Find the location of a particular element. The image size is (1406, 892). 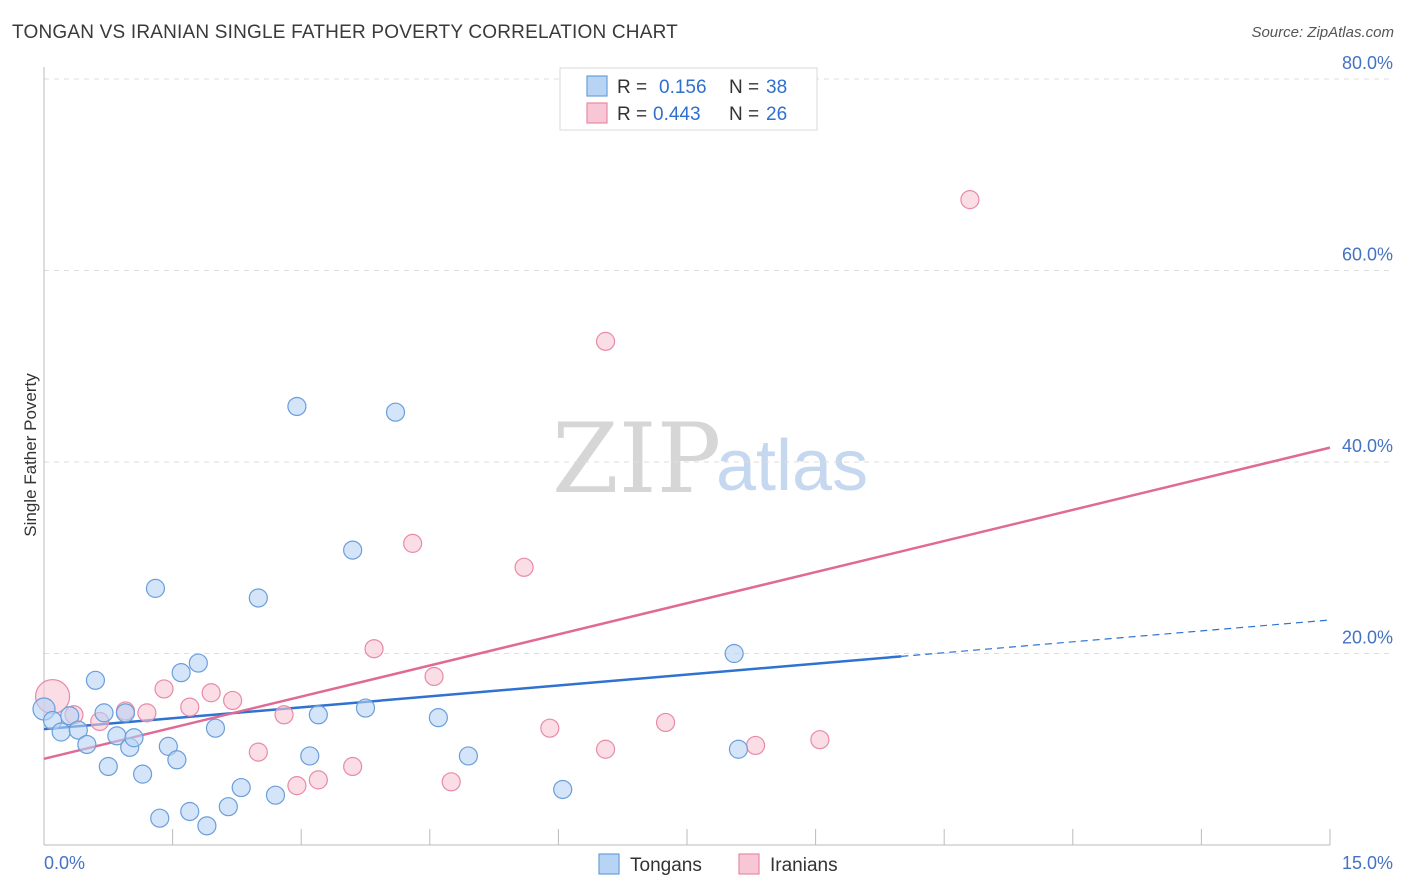

legend-n-value-tongans: 38 is located at coordinates (776, 87).